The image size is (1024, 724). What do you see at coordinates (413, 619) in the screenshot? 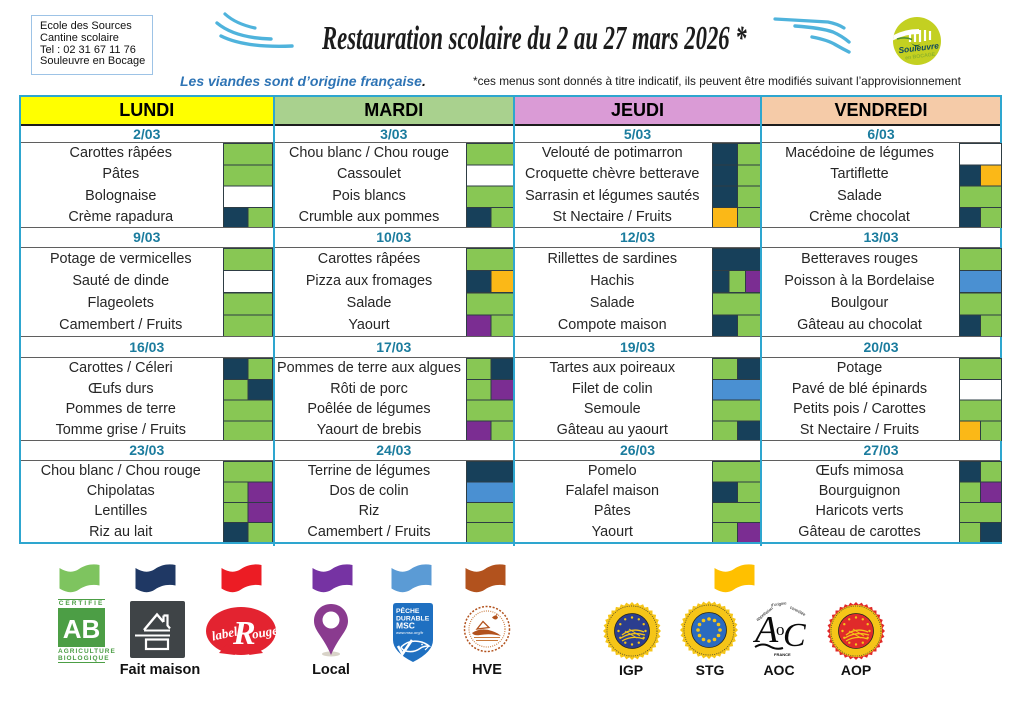
I see `svg-text: DURABLE` at bounding box center [413, 619].